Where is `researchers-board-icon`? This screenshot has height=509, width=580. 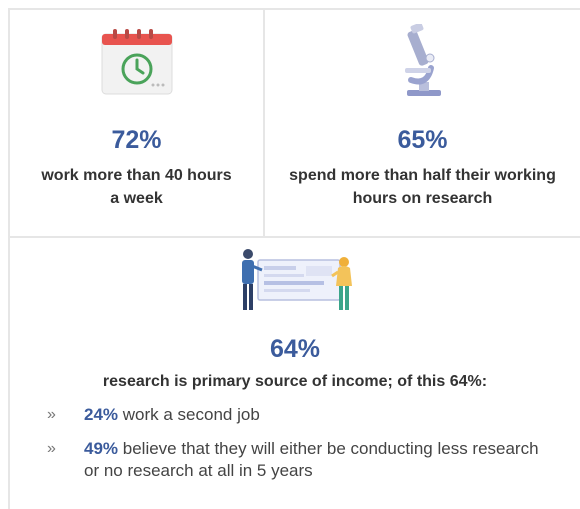
researchers-board-icon is located at coordinates (297, 279).